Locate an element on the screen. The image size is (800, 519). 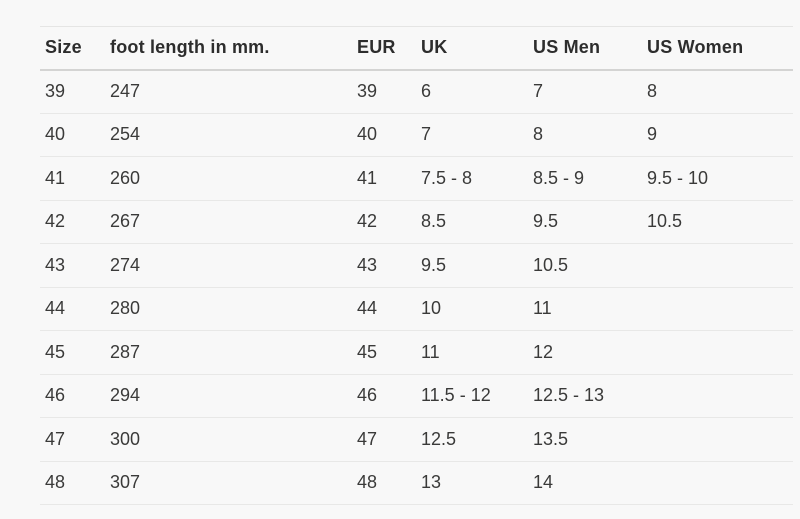
table-row: 43 274 43 9.5 10.5 is located at coordinates (416, 265).